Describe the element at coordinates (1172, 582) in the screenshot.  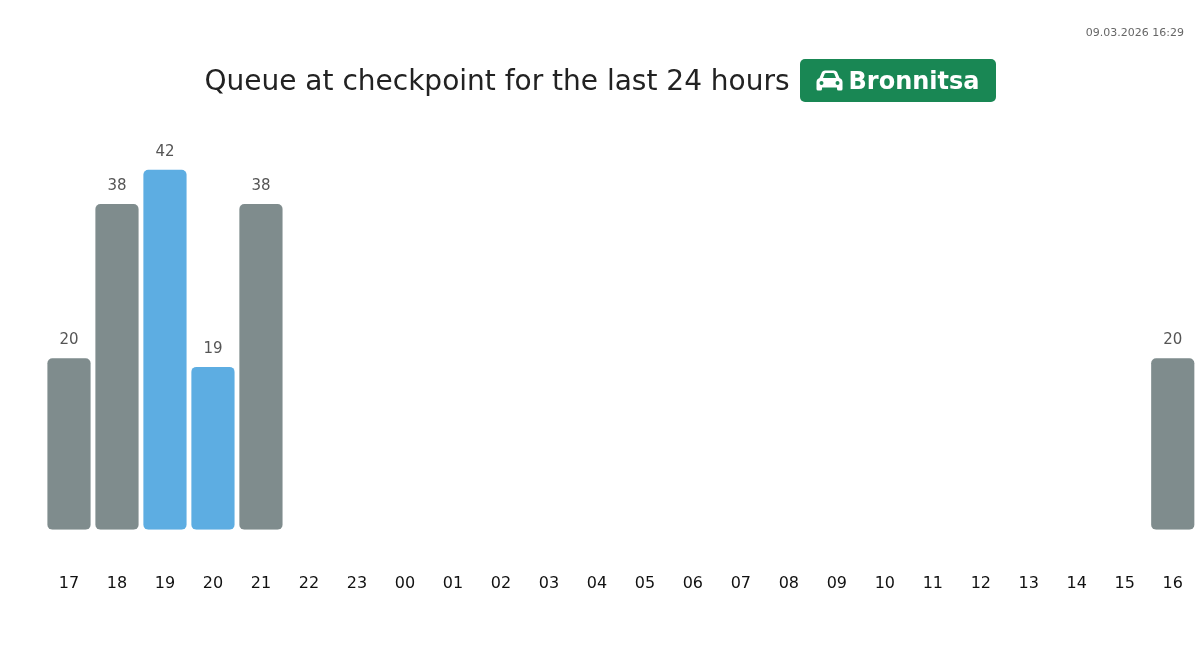
I see `x-tick-label: 16` at that location.